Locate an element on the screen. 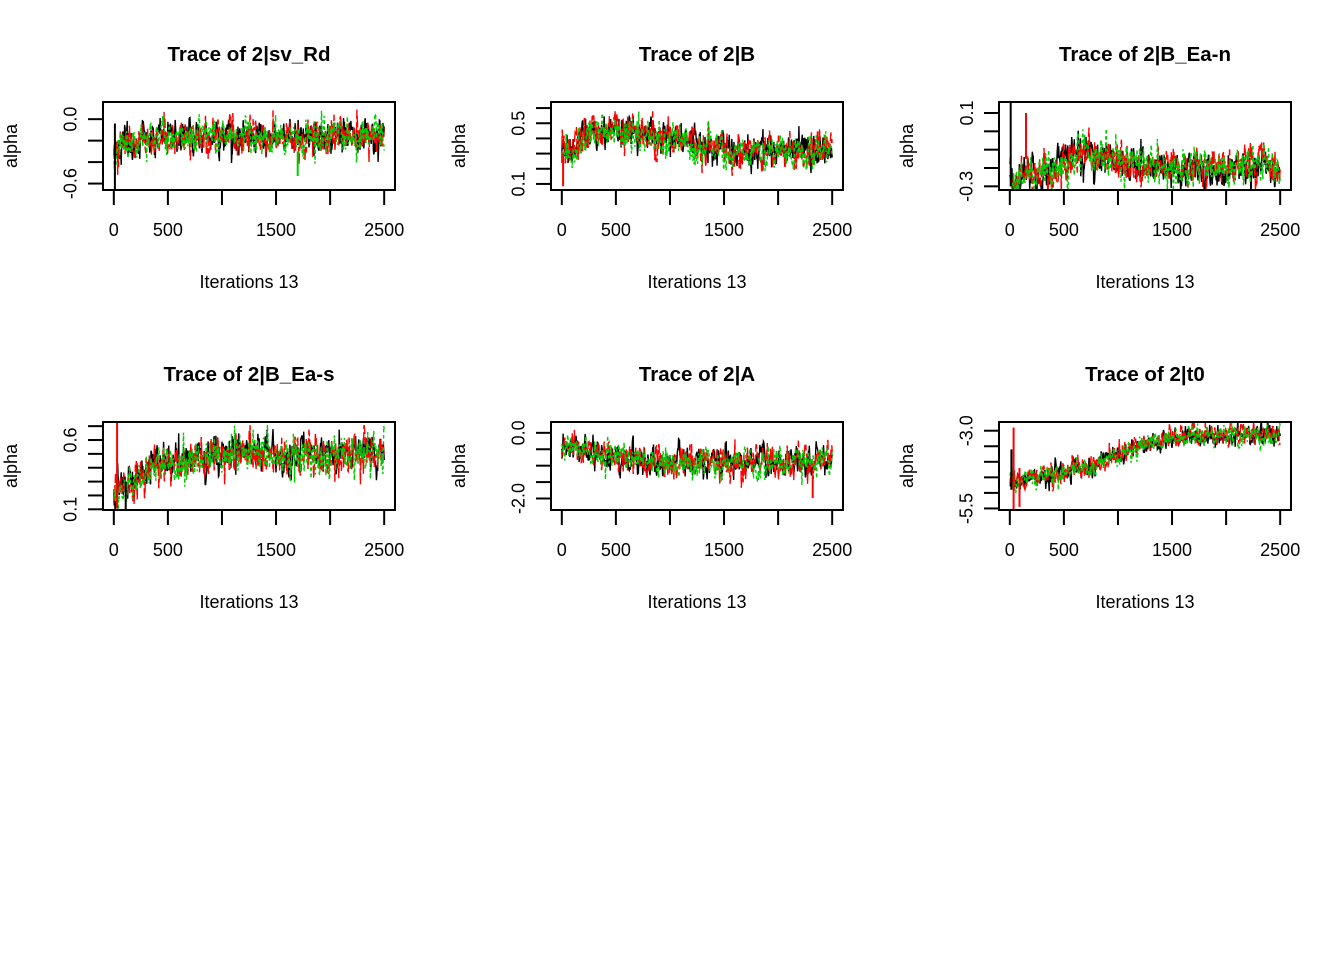 The width and height of the screenshot is (1344, 960). plot-title: Trace of 2|t0 is located at coordinates (1145, 374).